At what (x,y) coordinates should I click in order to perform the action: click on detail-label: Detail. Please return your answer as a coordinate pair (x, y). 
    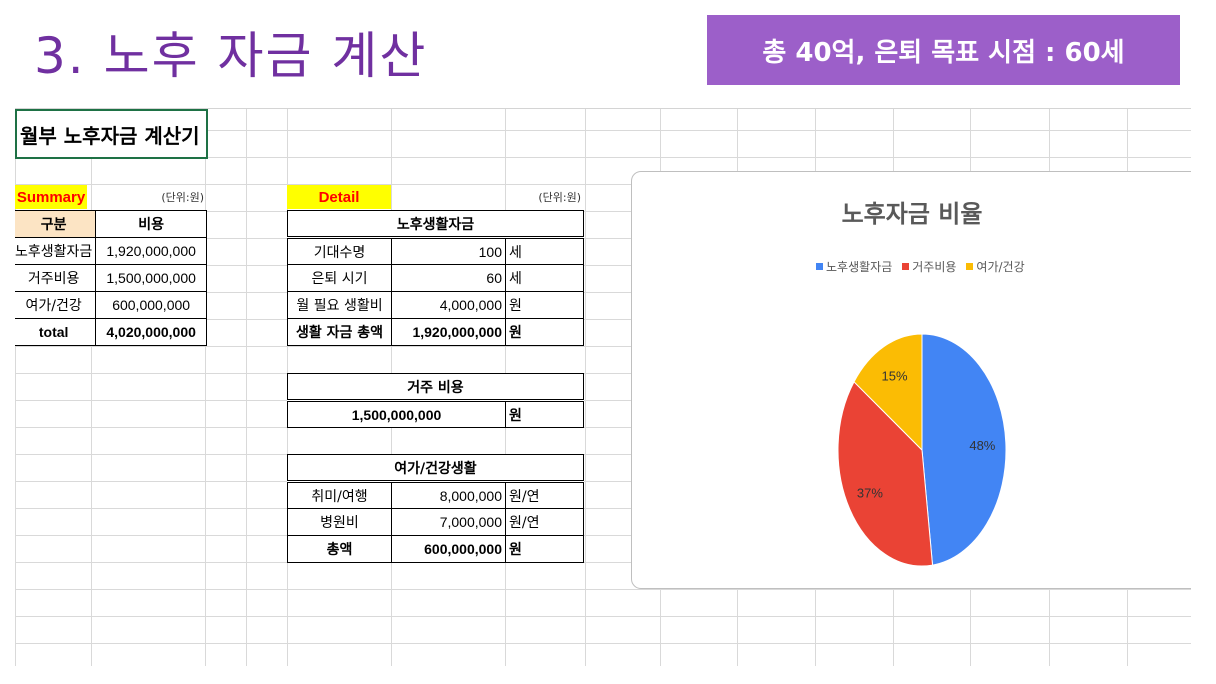
    Looking at the image, I should click on (339, 197).